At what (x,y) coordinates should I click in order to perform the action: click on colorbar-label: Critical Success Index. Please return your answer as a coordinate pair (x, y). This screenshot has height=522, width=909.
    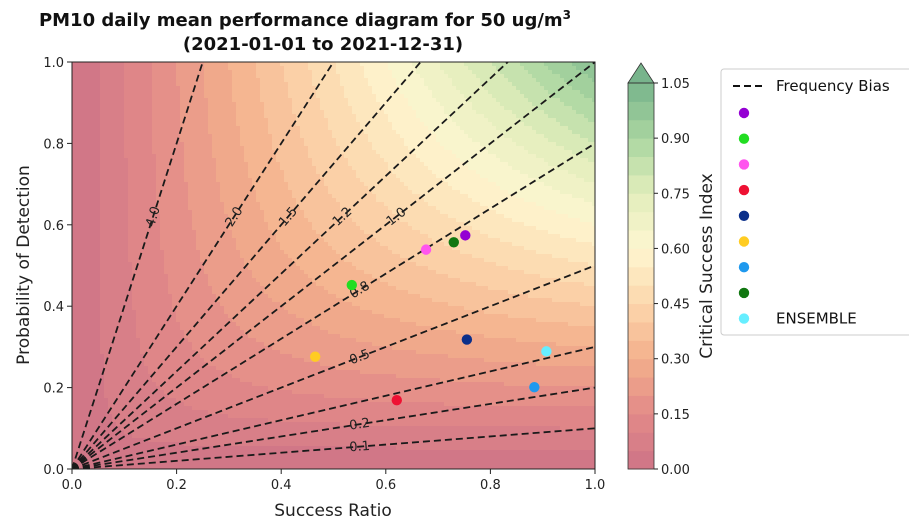
    Looking at the image, I should click on (707, 266).